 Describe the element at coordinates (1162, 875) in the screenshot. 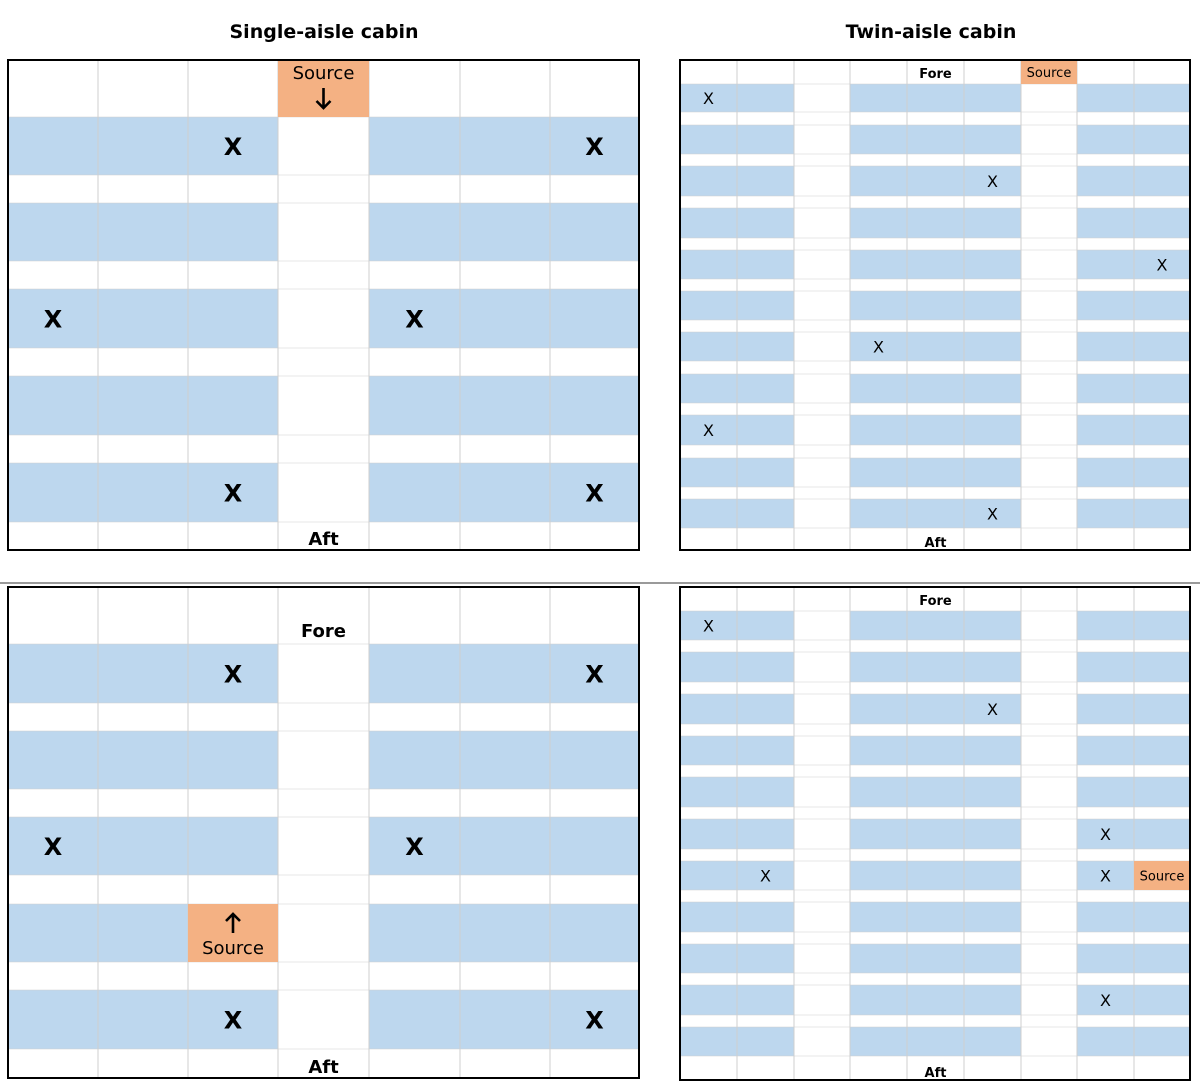

I see `source-box` at that location.